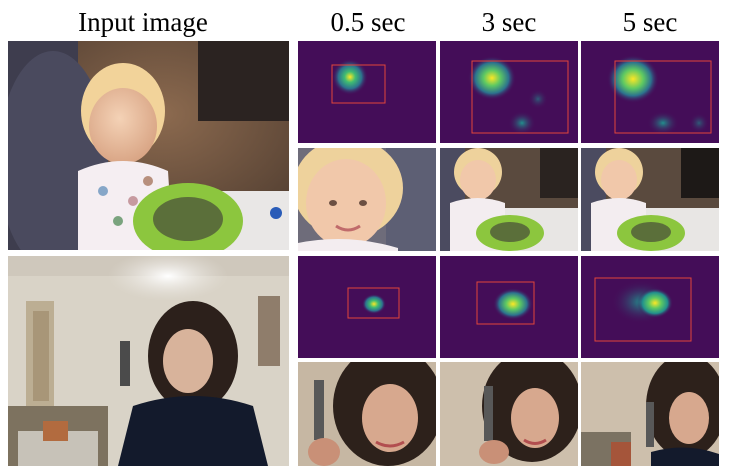 This screenshot has width=738, height=472. I want to click on heatmap-baby-3-sec, so click(509, 92).